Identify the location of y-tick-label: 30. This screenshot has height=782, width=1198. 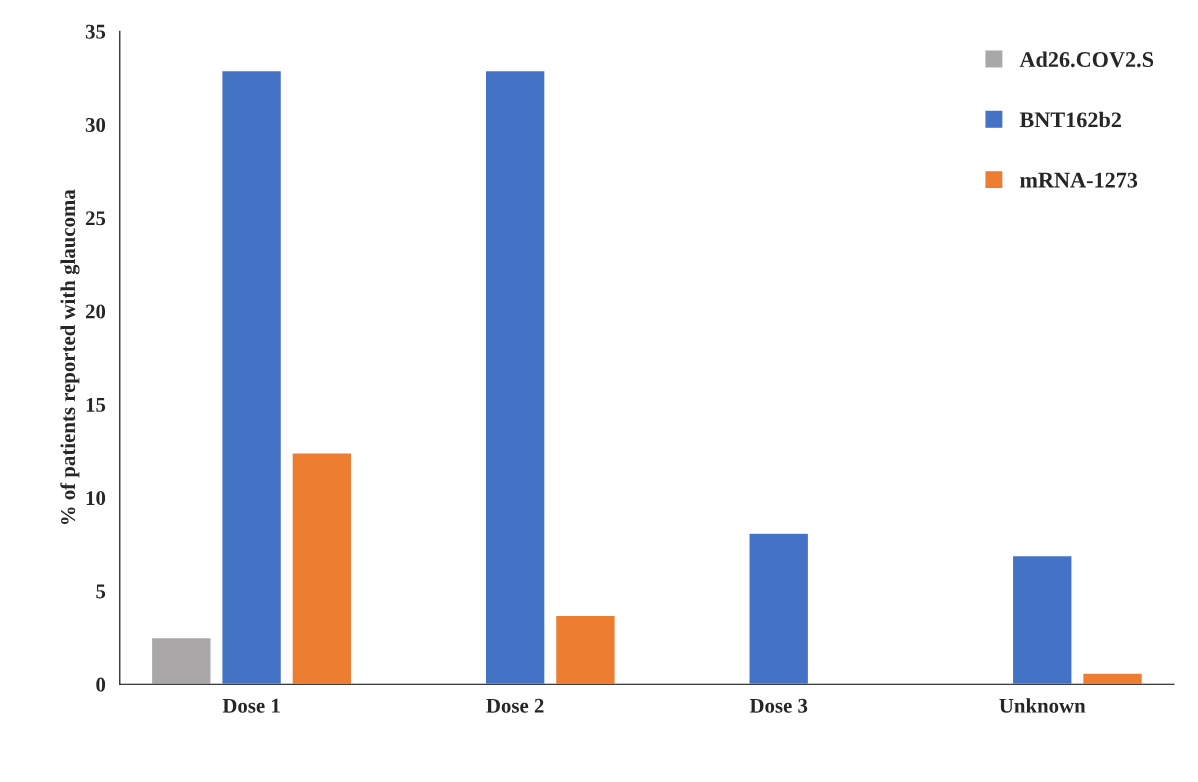
(95, 124).